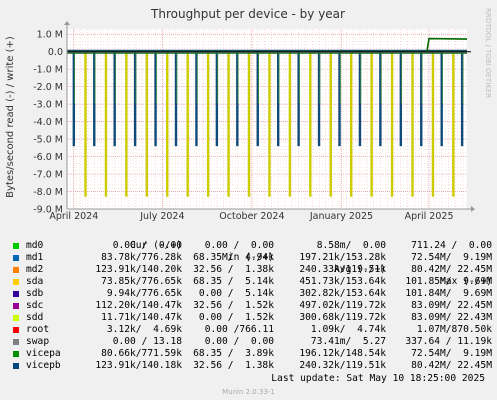 This screenshot has height=400, width=497. Describe the element at coordinates (141, 281) in the screenshot. I see `legend-cur: 73.85k/776.65k` at that location.